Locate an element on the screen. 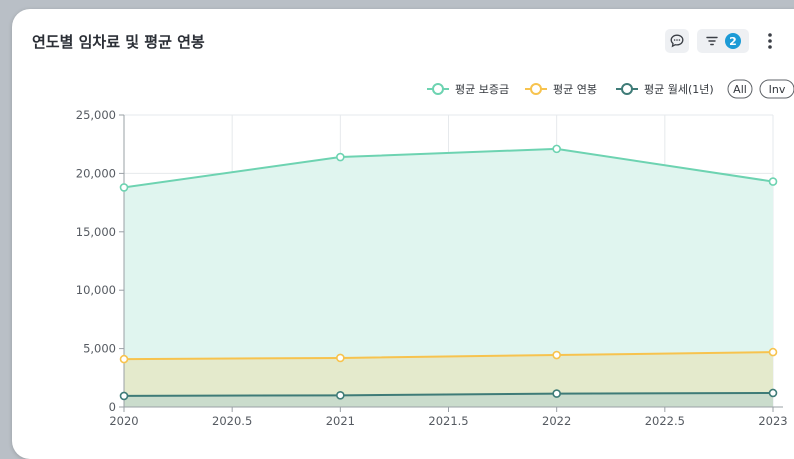  x-tick-label: 2022 is located at coordinates (556, 421).